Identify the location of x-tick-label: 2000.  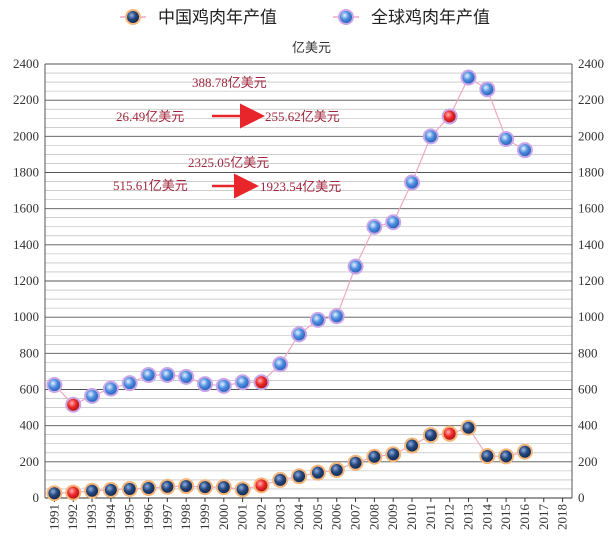
(223, 517).